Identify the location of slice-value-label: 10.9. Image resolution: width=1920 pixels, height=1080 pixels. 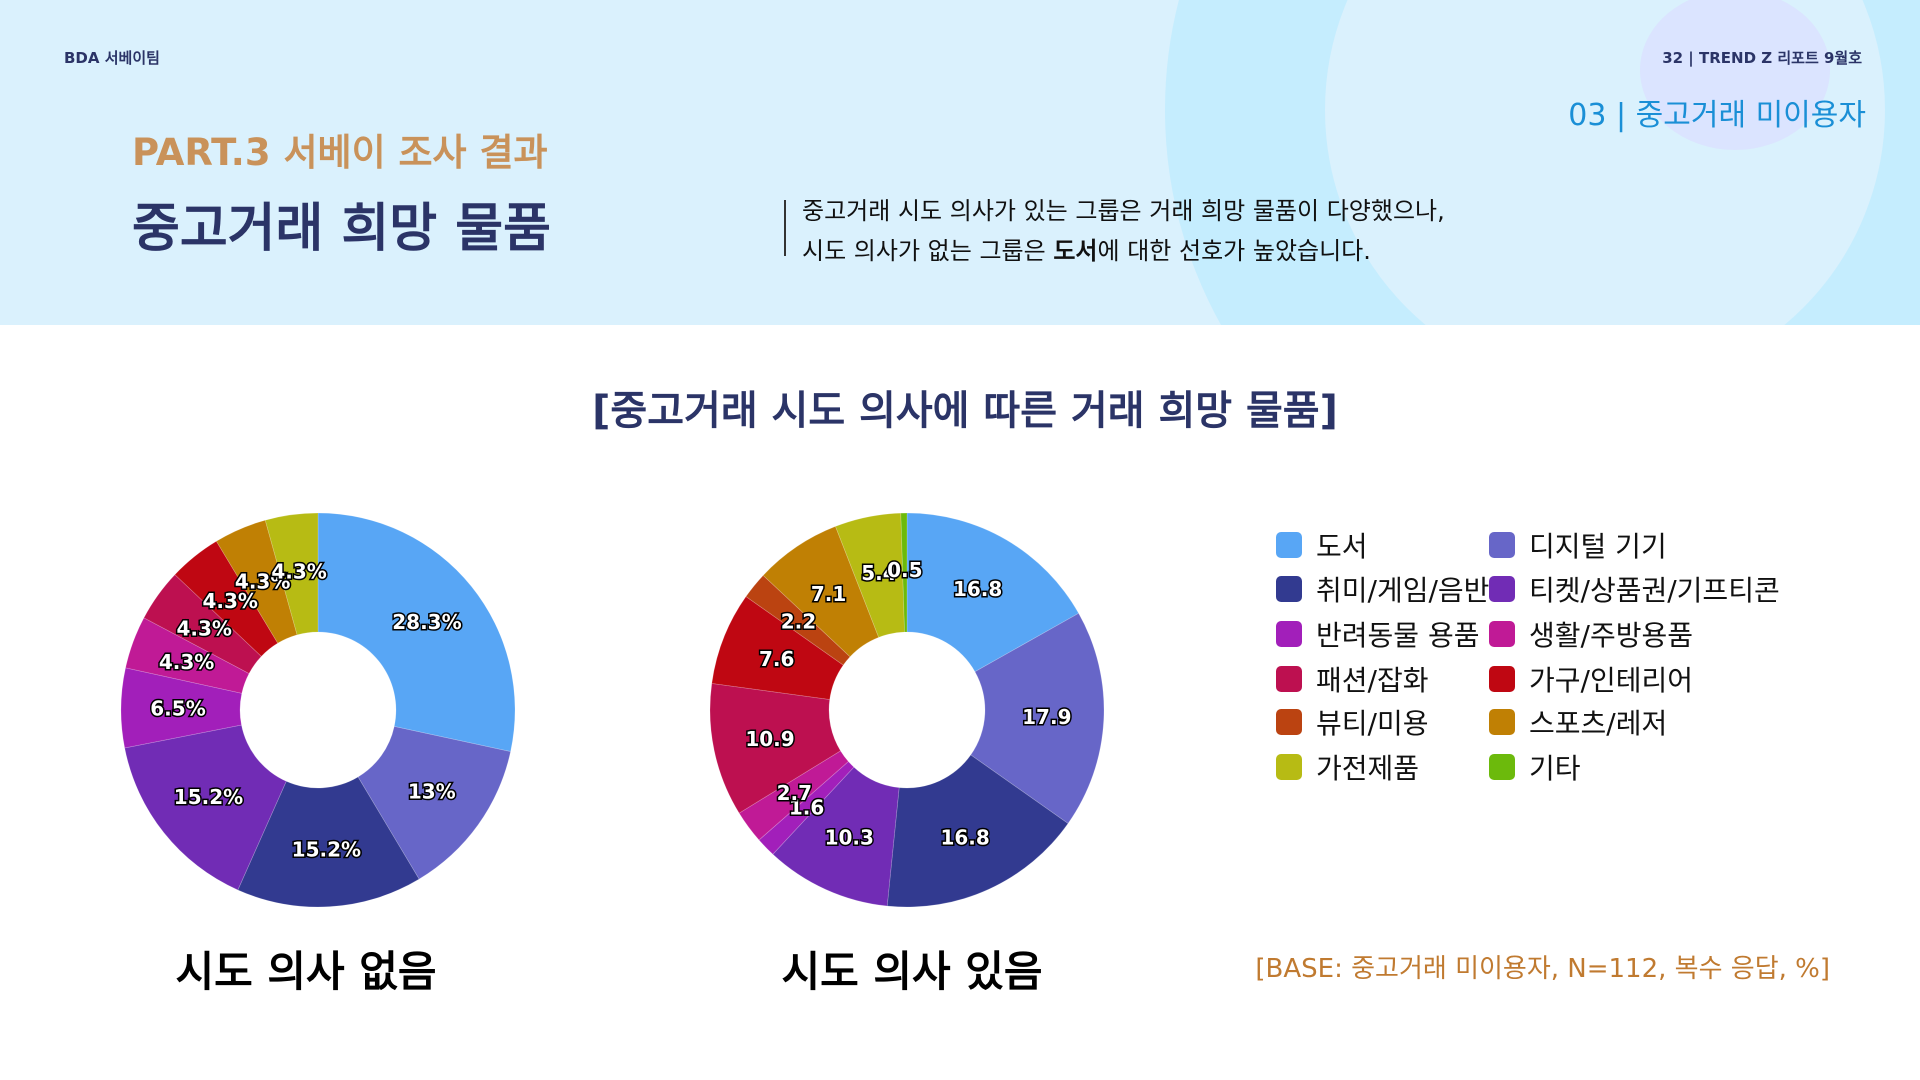
(769, 739).